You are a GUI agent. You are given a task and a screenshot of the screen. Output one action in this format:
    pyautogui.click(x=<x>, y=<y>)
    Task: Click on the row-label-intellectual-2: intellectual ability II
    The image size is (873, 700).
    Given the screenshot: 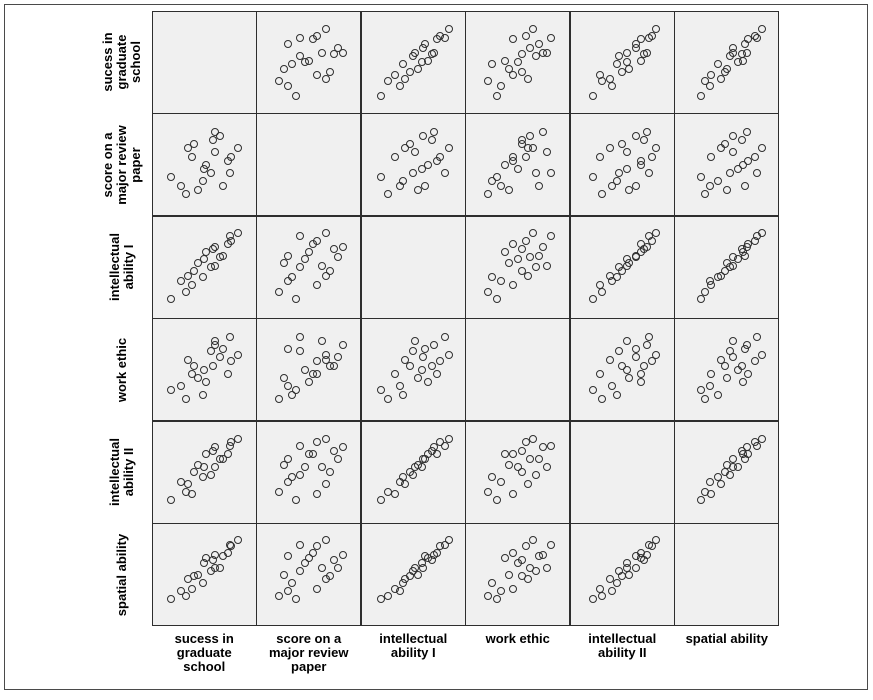 What is the action you would take?
    pyautogui.click(x=122, y=472)
    